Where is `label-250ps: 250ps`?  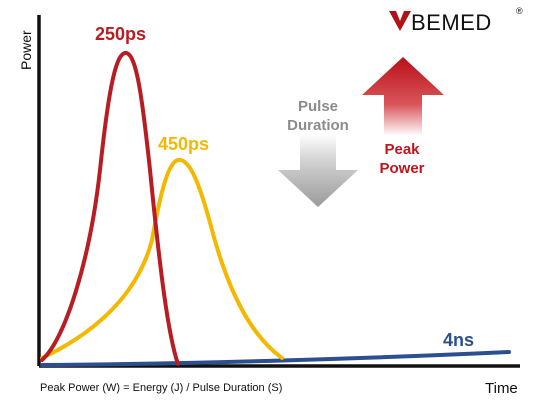 label-250ps: 250ps is located at coordinates (120, 34).